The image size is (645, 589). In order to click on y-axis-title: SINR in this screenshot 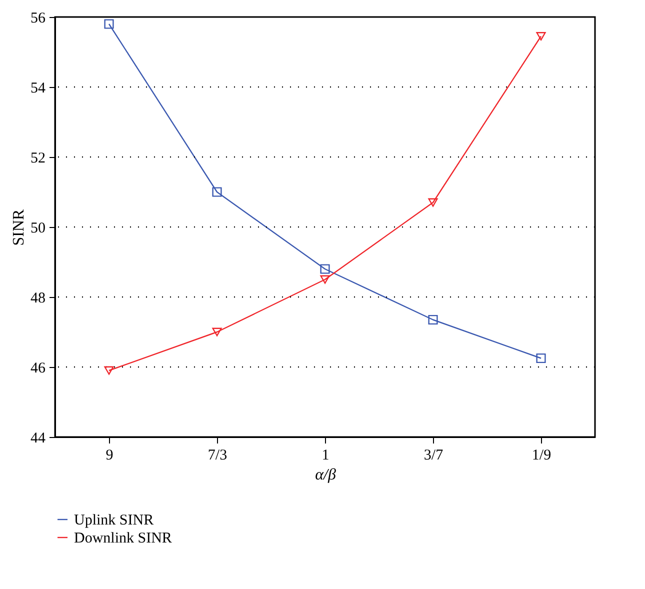, I will do `click(19, 227)`.